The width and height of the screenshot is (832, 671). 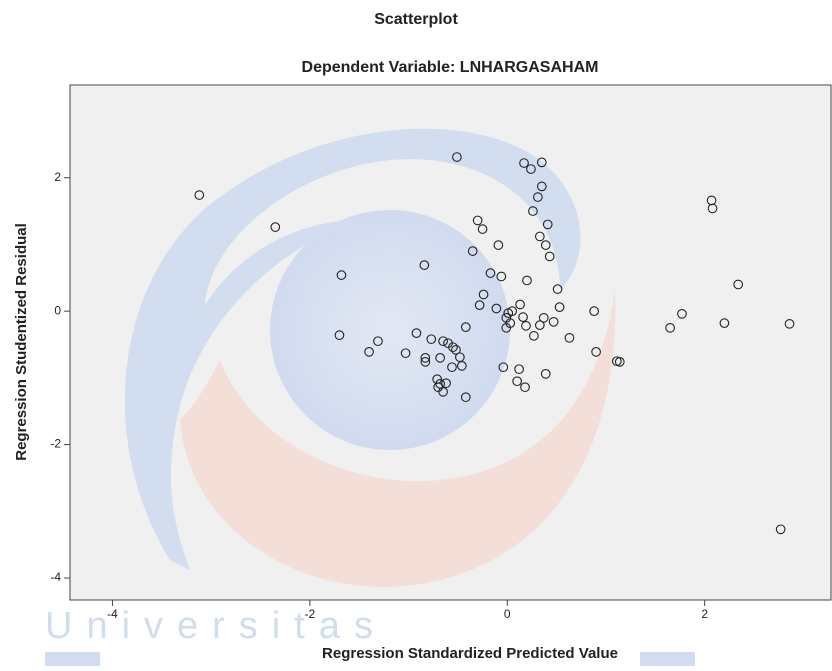 I want to click on x-tick-label: -4, so click(x=112, y=614).